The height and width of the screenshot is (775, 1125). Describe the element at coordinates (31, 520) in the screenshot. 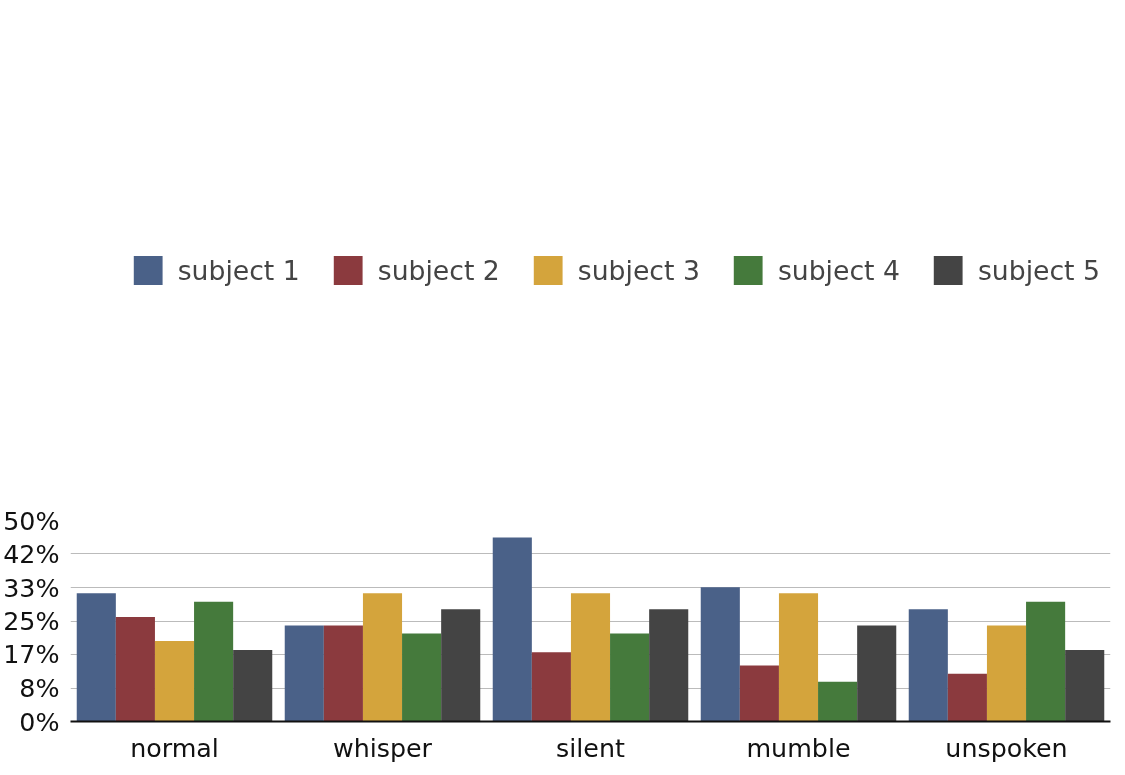

I see `y-tick-label: 50%` at that location.